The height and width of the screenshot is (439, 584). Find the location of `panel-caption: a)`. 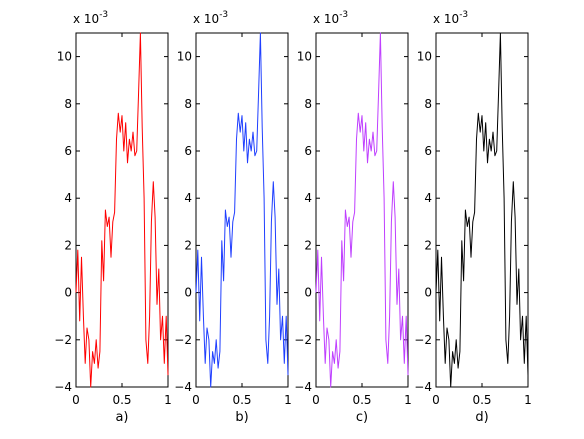

panel-caption: a) is located at coordinates (121, 417).